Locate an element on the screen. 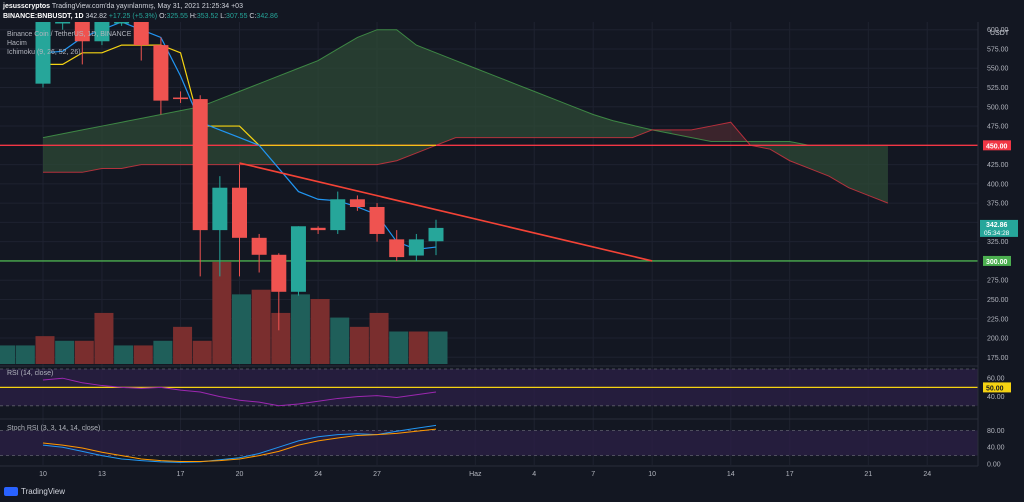 Image resolution: width=1024 pixels, height=502 pixels. last-price-tag-label: 342.86 is located at coordinates (997, 225).